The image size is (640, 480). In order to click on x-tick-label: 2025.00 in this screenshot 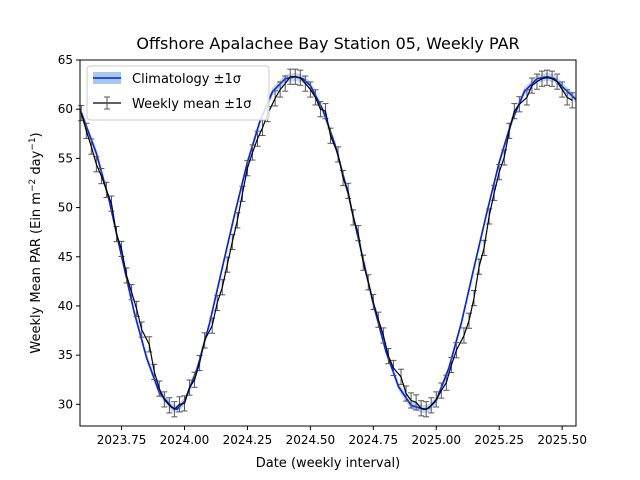, I will do `click(436, 440)`.